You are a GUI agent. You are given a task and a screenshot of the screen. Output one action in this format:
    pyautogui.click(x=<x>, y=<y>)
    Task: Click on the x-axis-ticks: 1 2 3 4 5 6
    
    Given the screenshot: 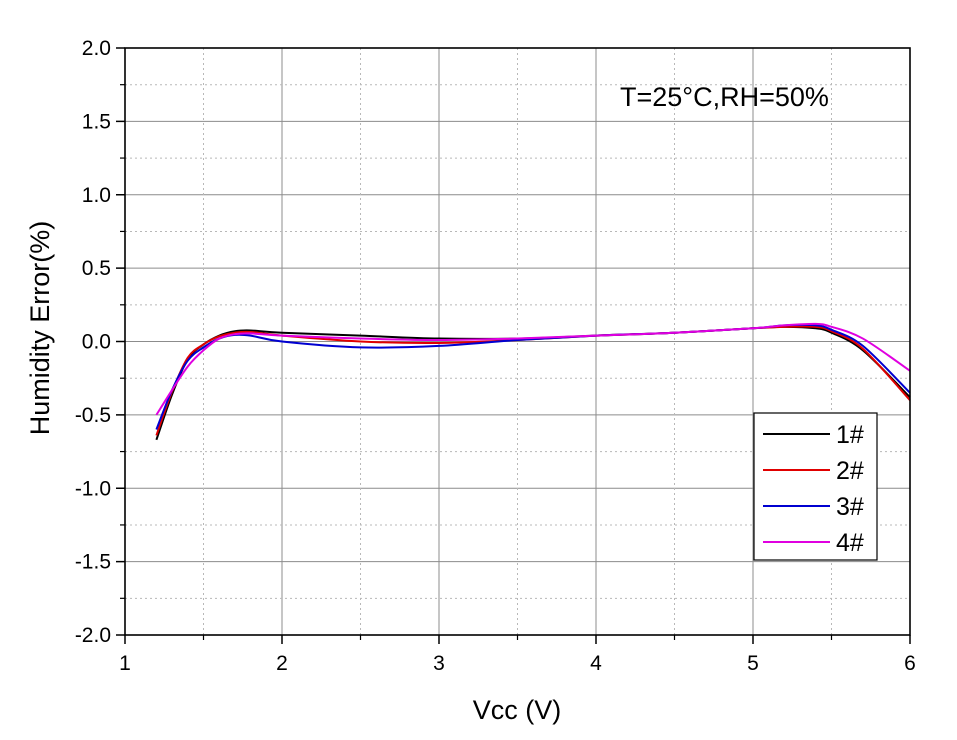 What is the action you would take?
    pyautogui.click(x=517, y=655)
    